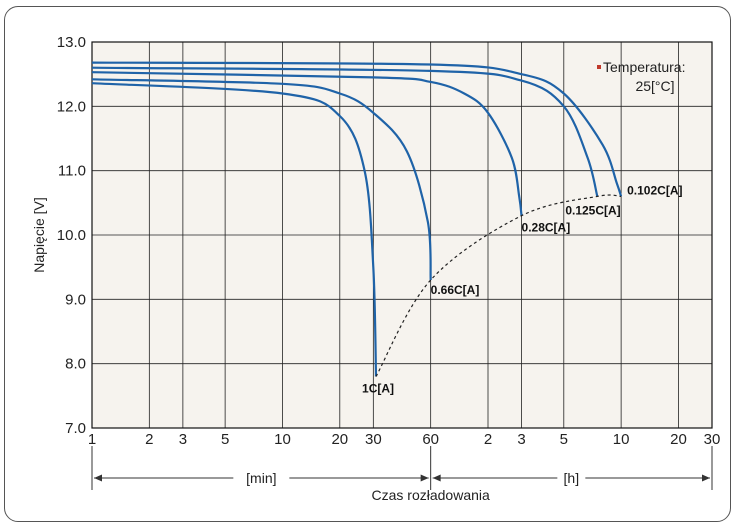 This screenshot has height=527, width=735. I want to click on x-tick-label-min: 60, so click(430, 439).